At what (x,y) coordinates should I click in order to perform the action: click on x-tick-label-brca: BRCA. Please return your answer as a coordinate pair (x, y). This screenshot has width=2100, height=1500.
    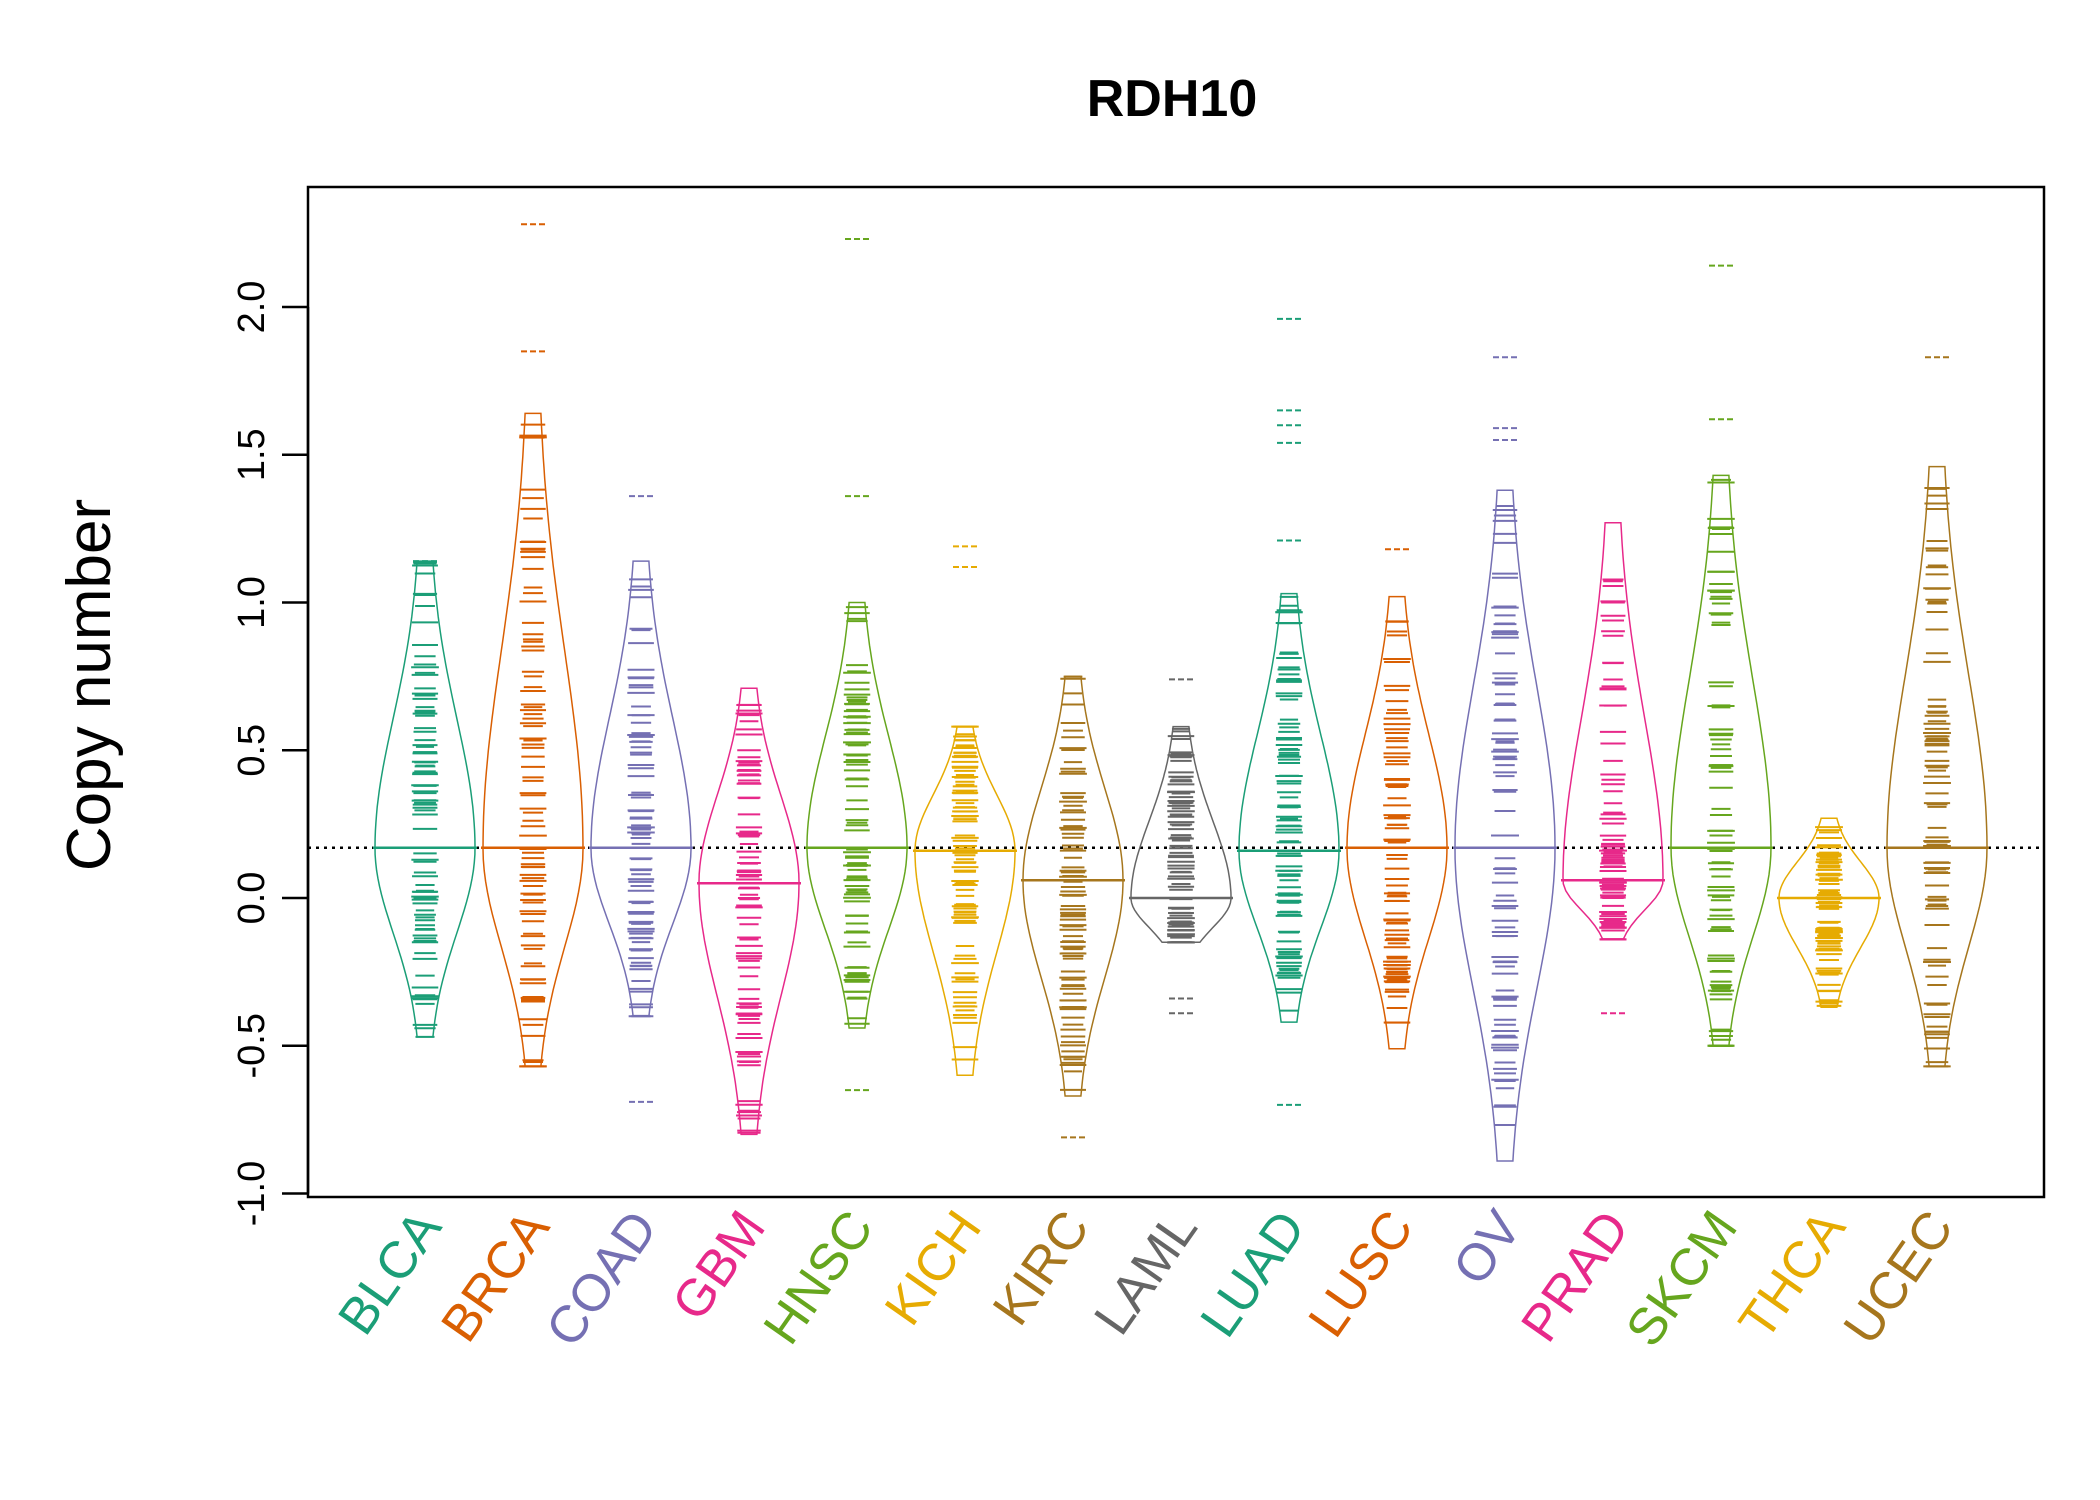
    Looking at the image, I should click on (495, 1276).